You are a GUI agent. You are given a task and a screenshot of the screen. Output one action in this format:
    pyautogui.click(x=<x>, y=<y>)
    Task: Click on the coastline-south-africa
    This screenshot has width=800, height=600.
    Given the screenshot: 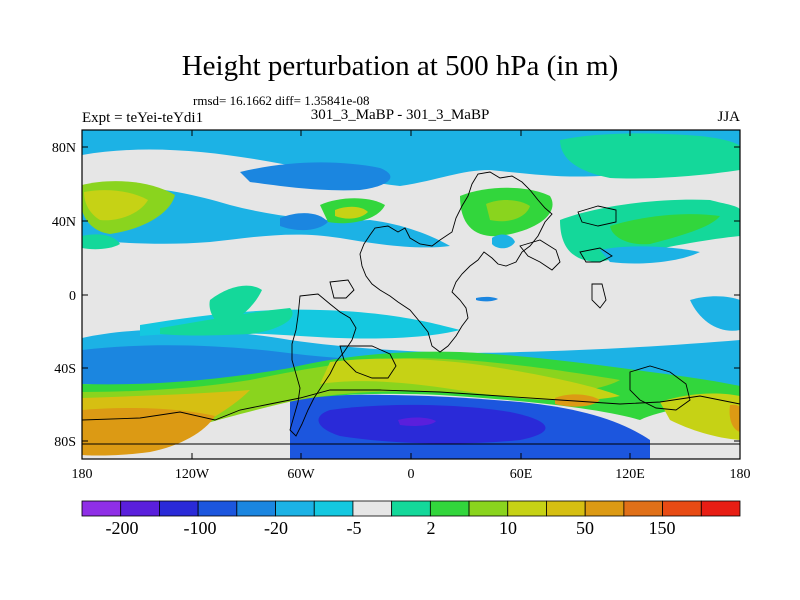 What is the action you would take?
    pyautogui.click(x=368, y=362)
    